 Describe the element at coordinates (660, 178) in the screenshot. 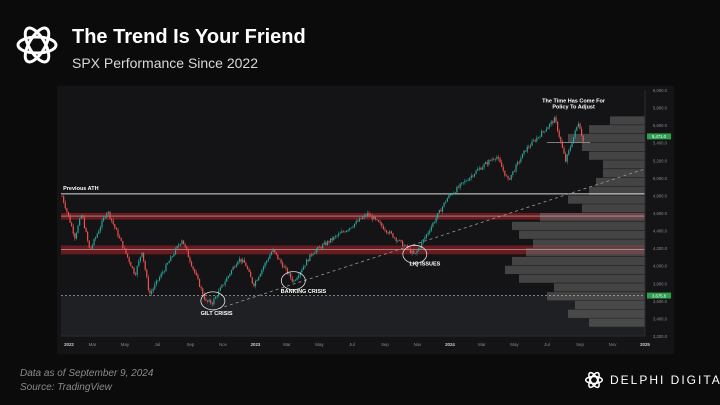

I see `y-tick-label: 5,000.0` at that location.